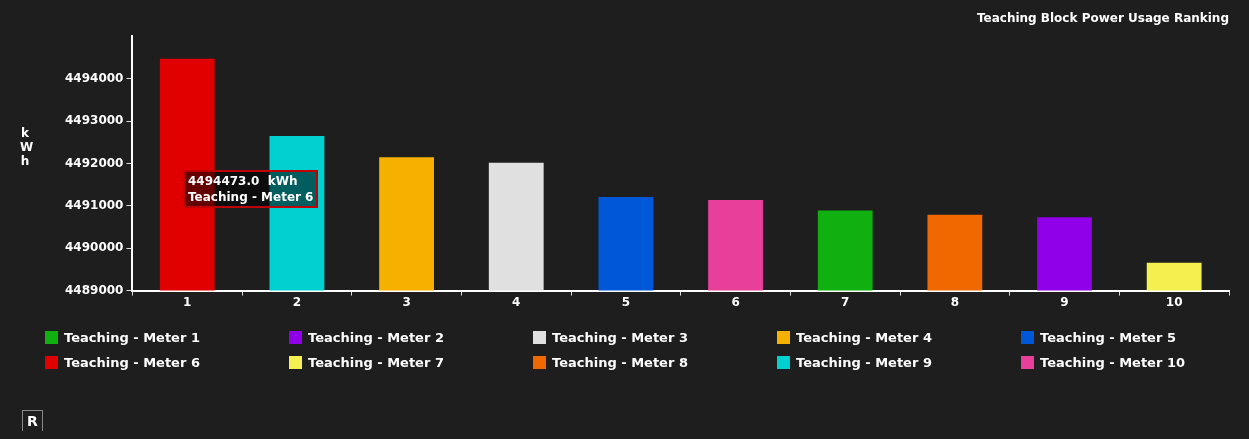  I want to click on r-button: R, so click(32, 420).